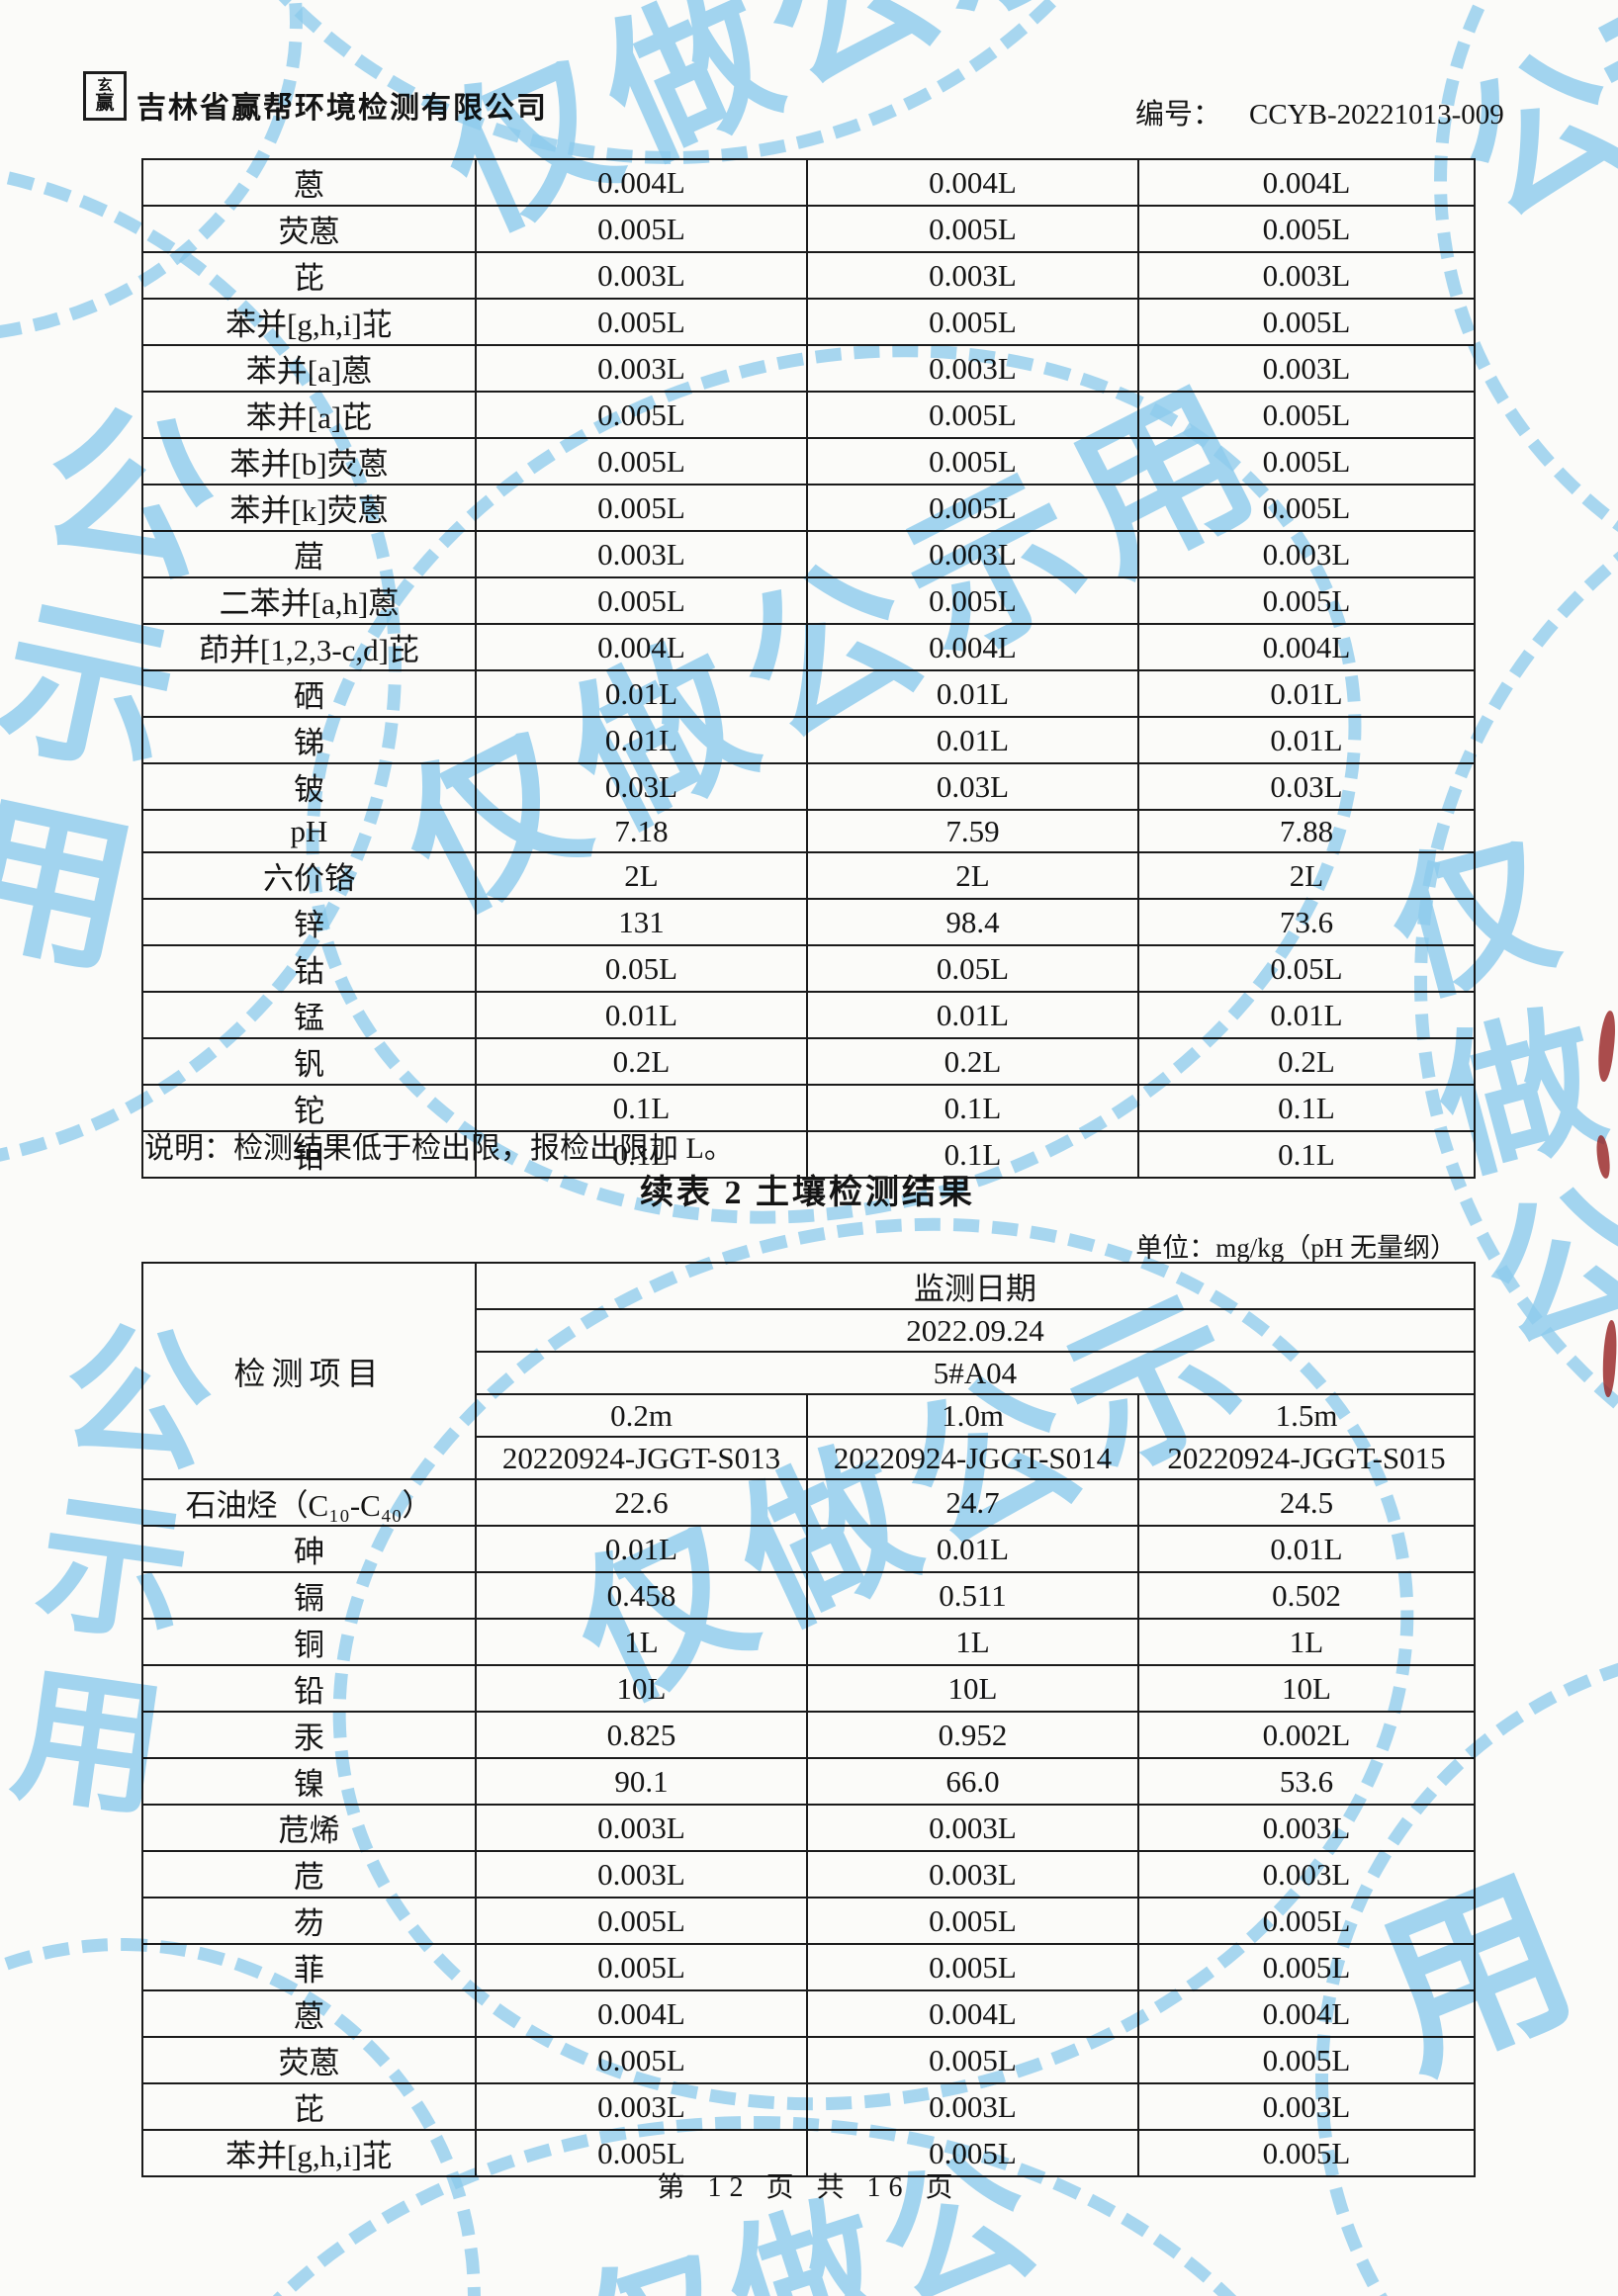  What do you see at coordinates (309, 461) in the screenshot?
I see `analyte-name: 苯并[b]荧蒽` at bounding box center [309, 461].